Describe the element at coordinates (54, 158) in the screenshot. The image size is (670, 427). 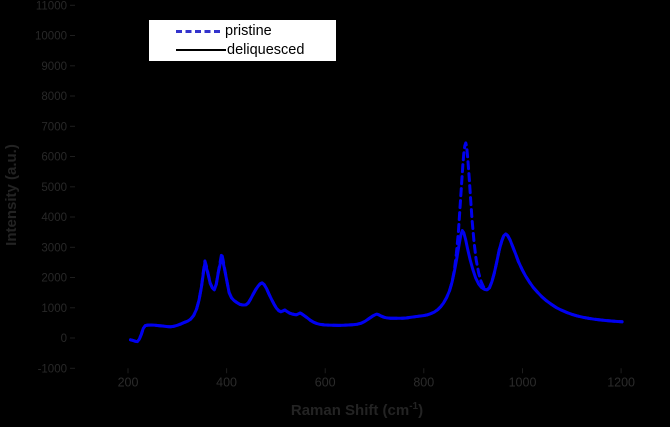
I see `y-tick-label: 6000` at that location.